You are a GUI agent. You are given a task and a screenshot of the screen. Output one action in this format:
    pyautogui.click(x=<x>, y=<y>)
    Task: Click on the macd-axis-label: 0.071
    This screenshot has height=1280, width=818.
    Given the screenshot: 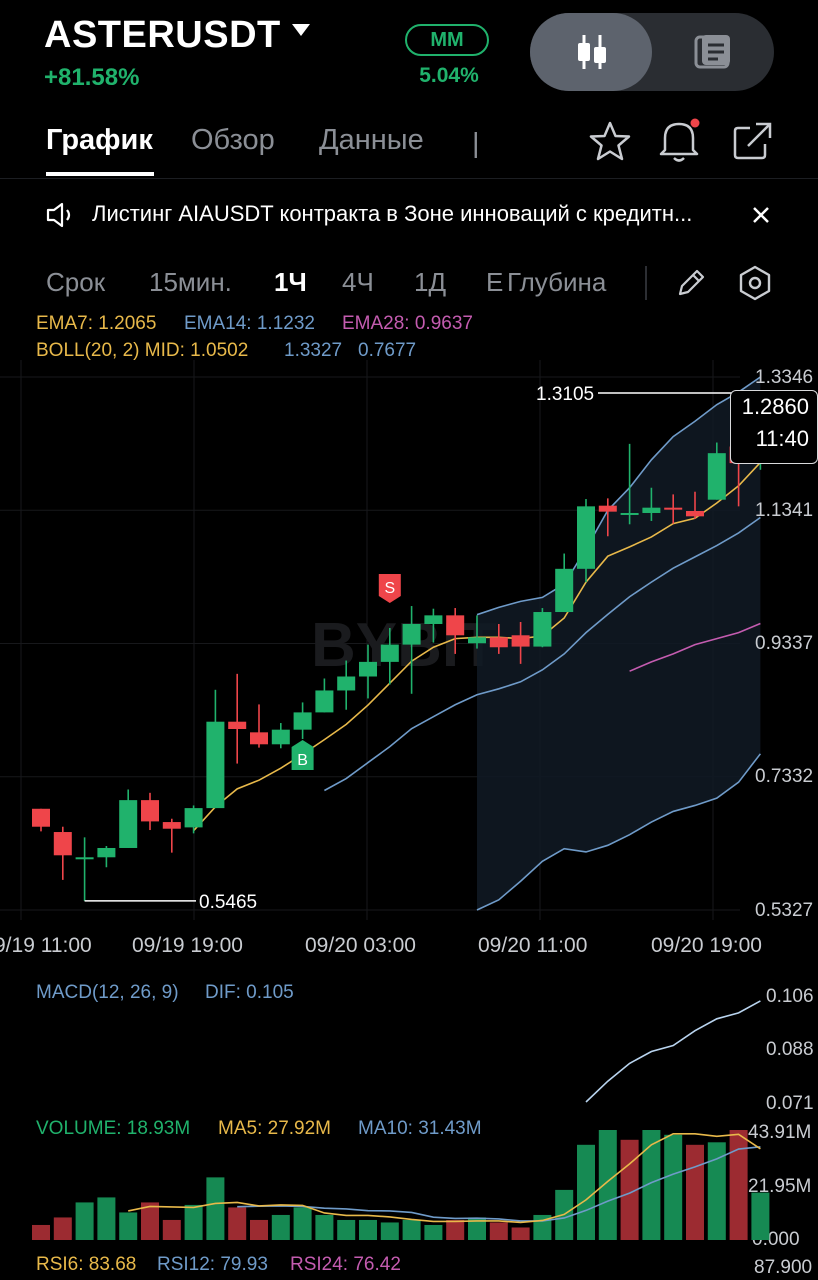 What is the action you would take?
    pyautogui.click(x=790, y=1103)
    